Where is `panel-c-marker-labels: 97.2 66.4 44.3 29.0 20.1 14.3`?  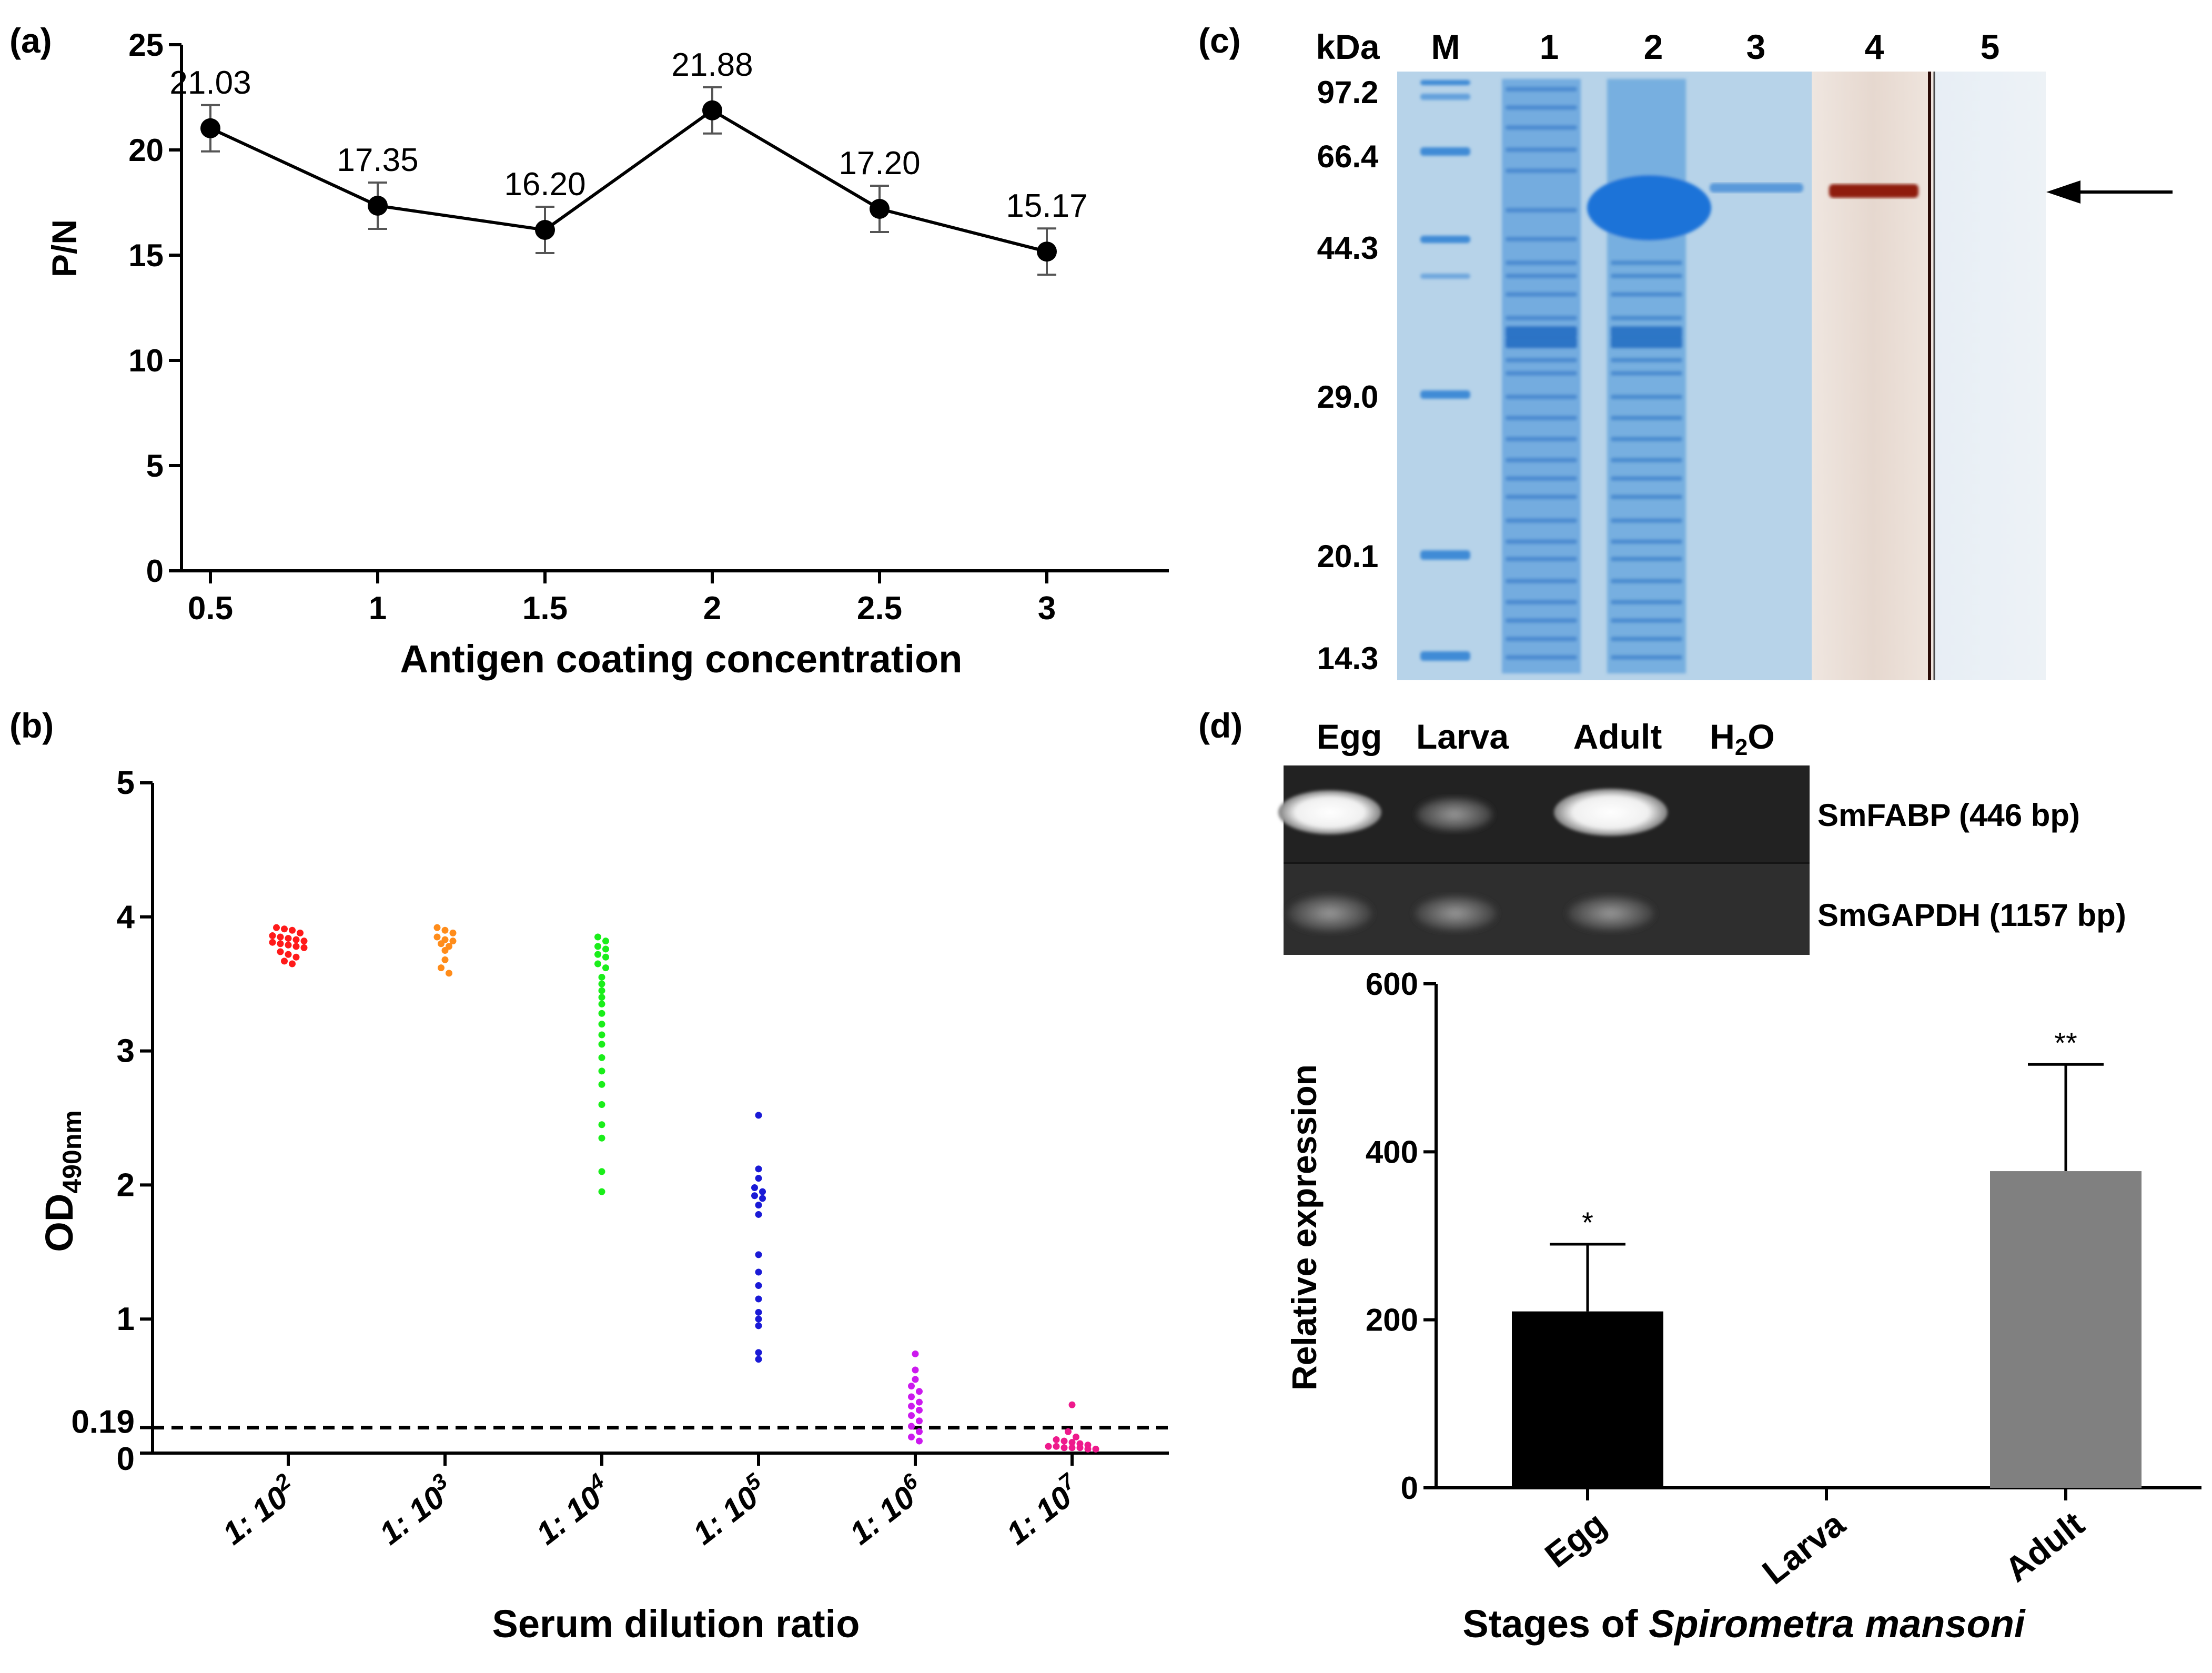 panel-c-marker-labels: 97.2 66.4 44.3 29.0 20.1 14.3 is located at coordinates (1348, 375).